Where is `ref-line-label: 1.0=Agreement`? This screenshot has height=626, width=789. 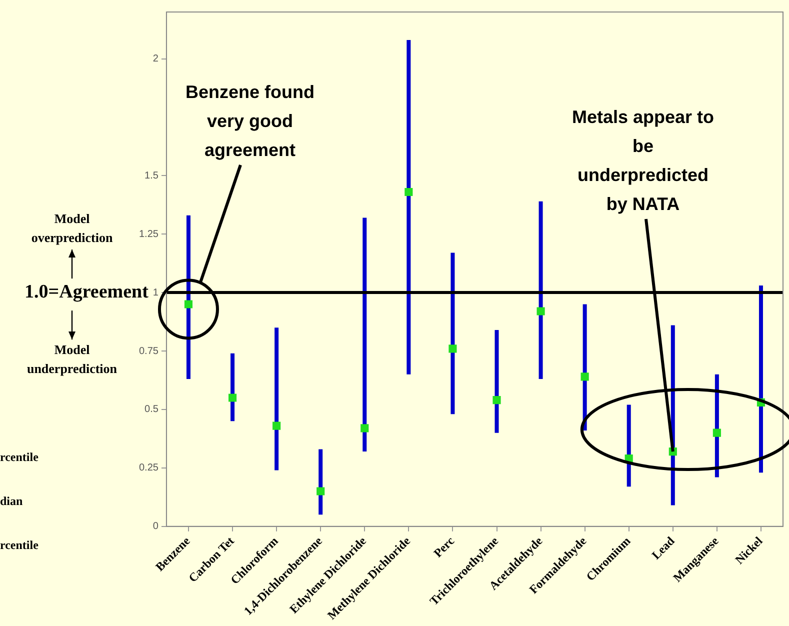
ref-line-label: 1.0=Agreement is located at coordinates (87, 291).